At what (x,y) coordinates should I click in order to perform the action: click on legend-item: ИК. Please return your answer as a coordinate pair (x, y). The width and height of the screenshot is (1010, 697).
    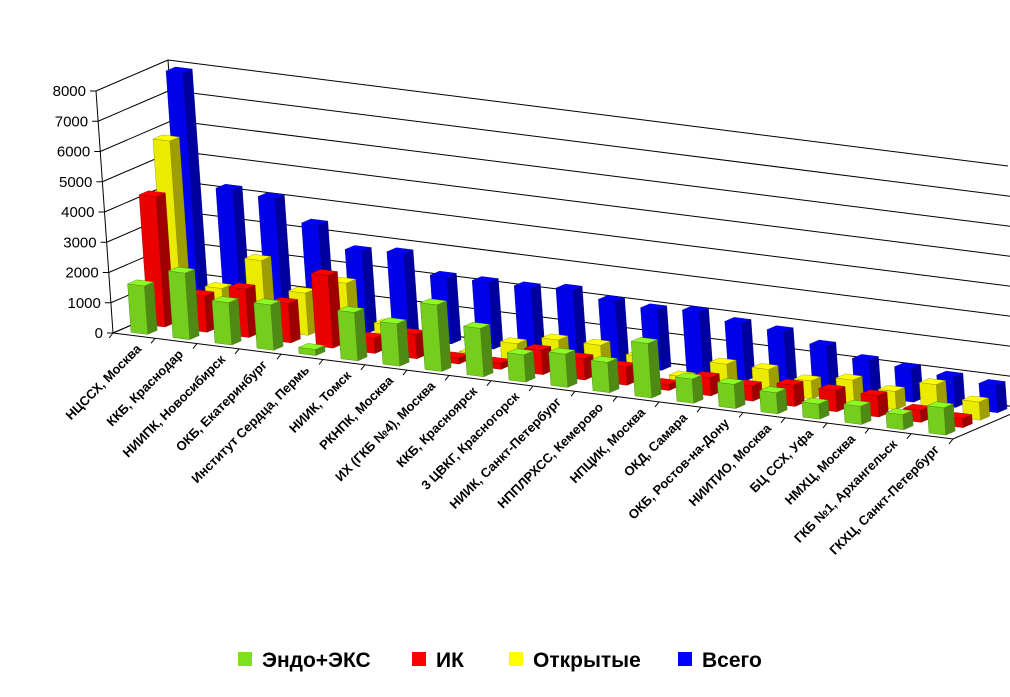
    Looking at the image, I should click on (438, 660).